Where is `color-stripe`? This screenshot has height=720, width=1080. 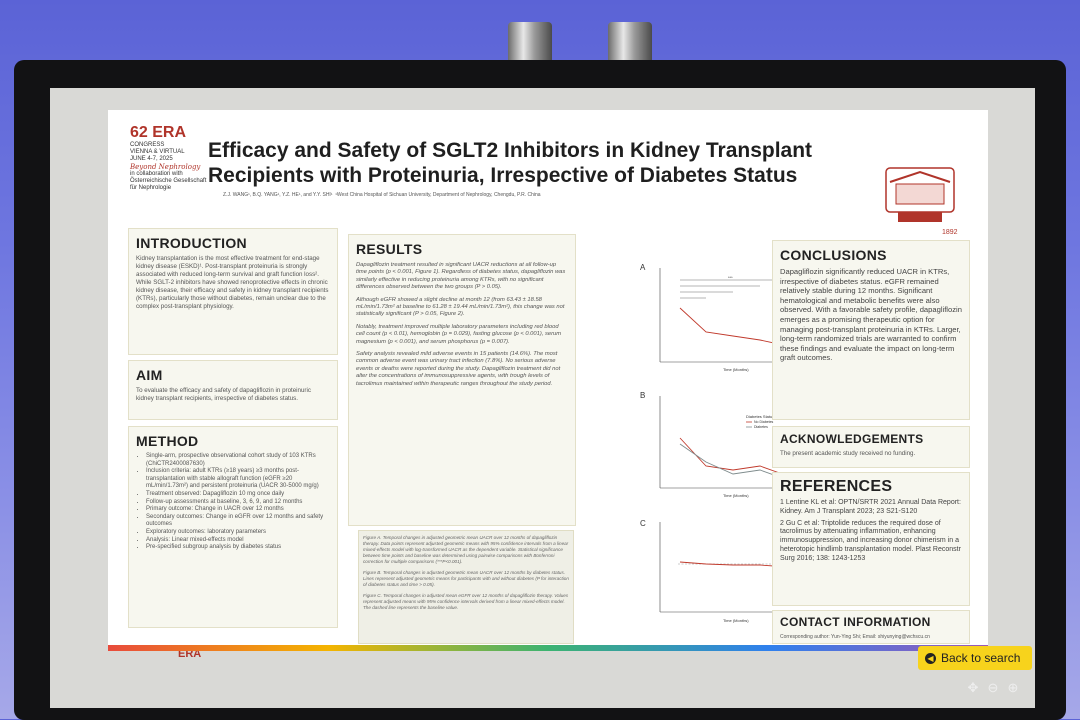 color-stripe is located at coordinates (548, 648).